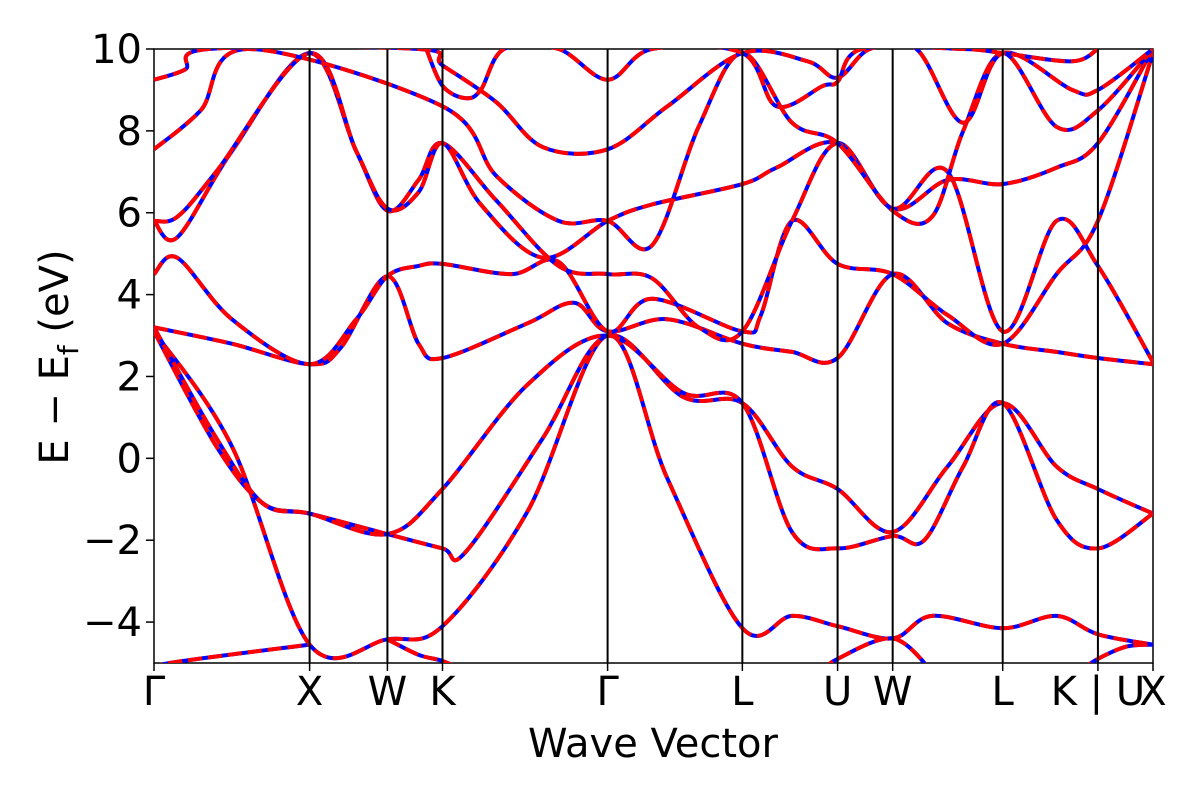 Image resolution: width=1200 pixels, height=800 pixels. What do you see at coordinates (129, 214) in the screenshot?
I see `y-tick-label: 6` at bounding box center [129, 214].